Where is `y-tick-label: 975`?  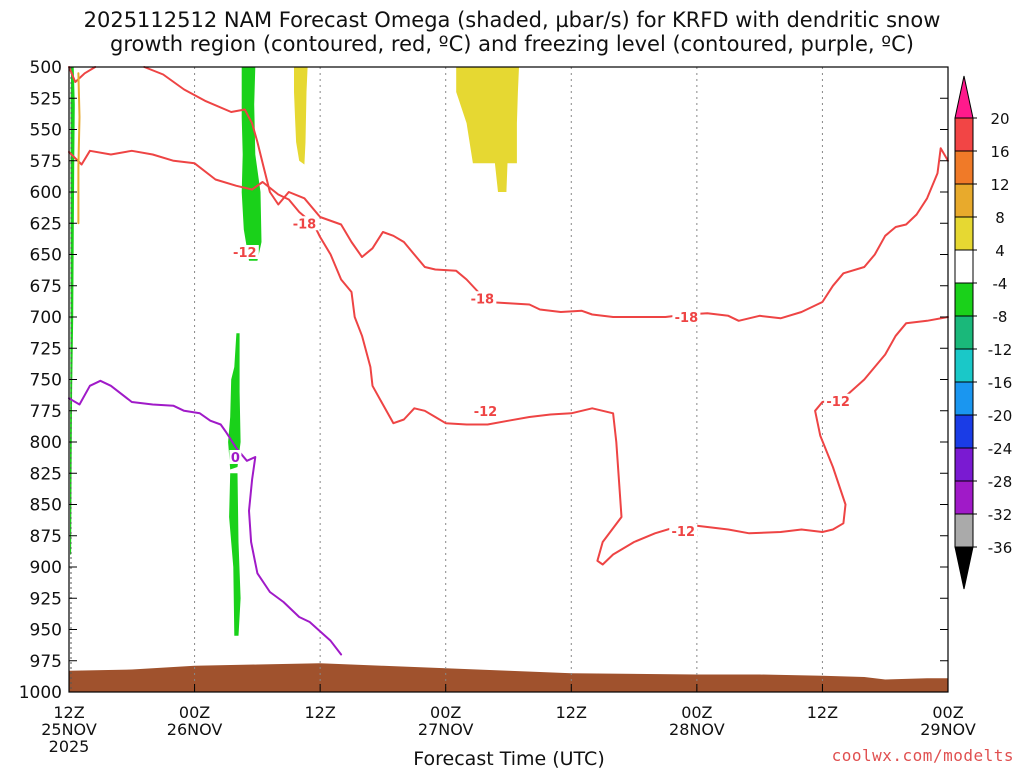
y-tick-label: 975 is located at coordinates (46, 662).